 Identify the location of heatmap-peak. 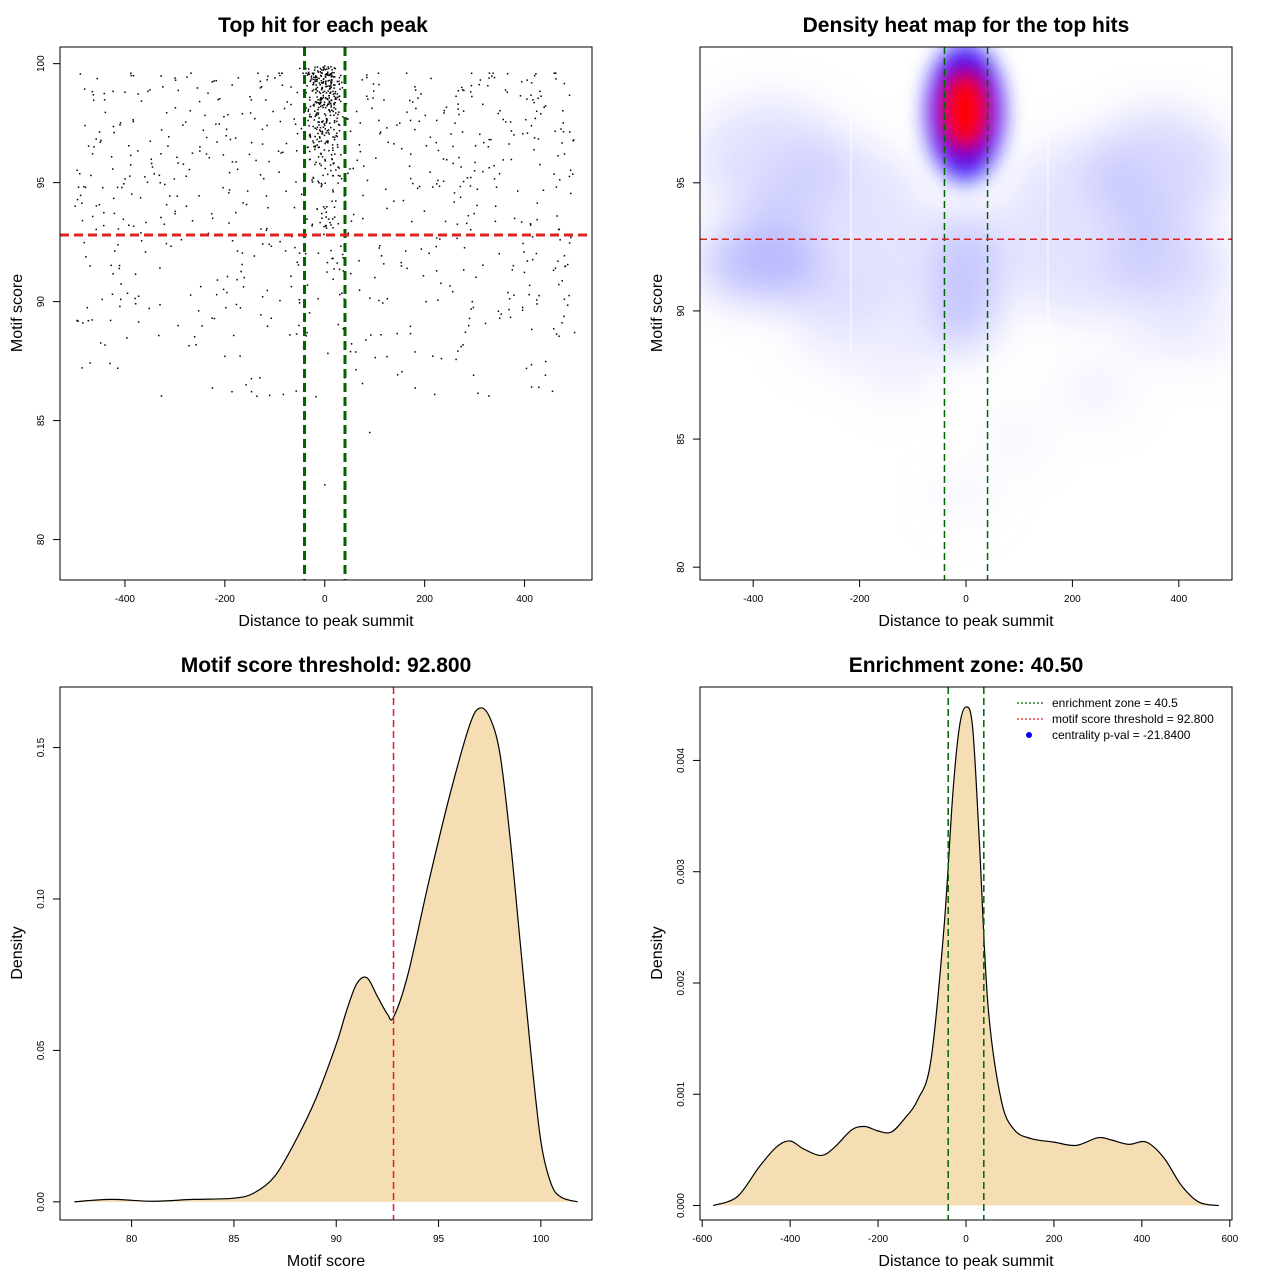
(965, 108).